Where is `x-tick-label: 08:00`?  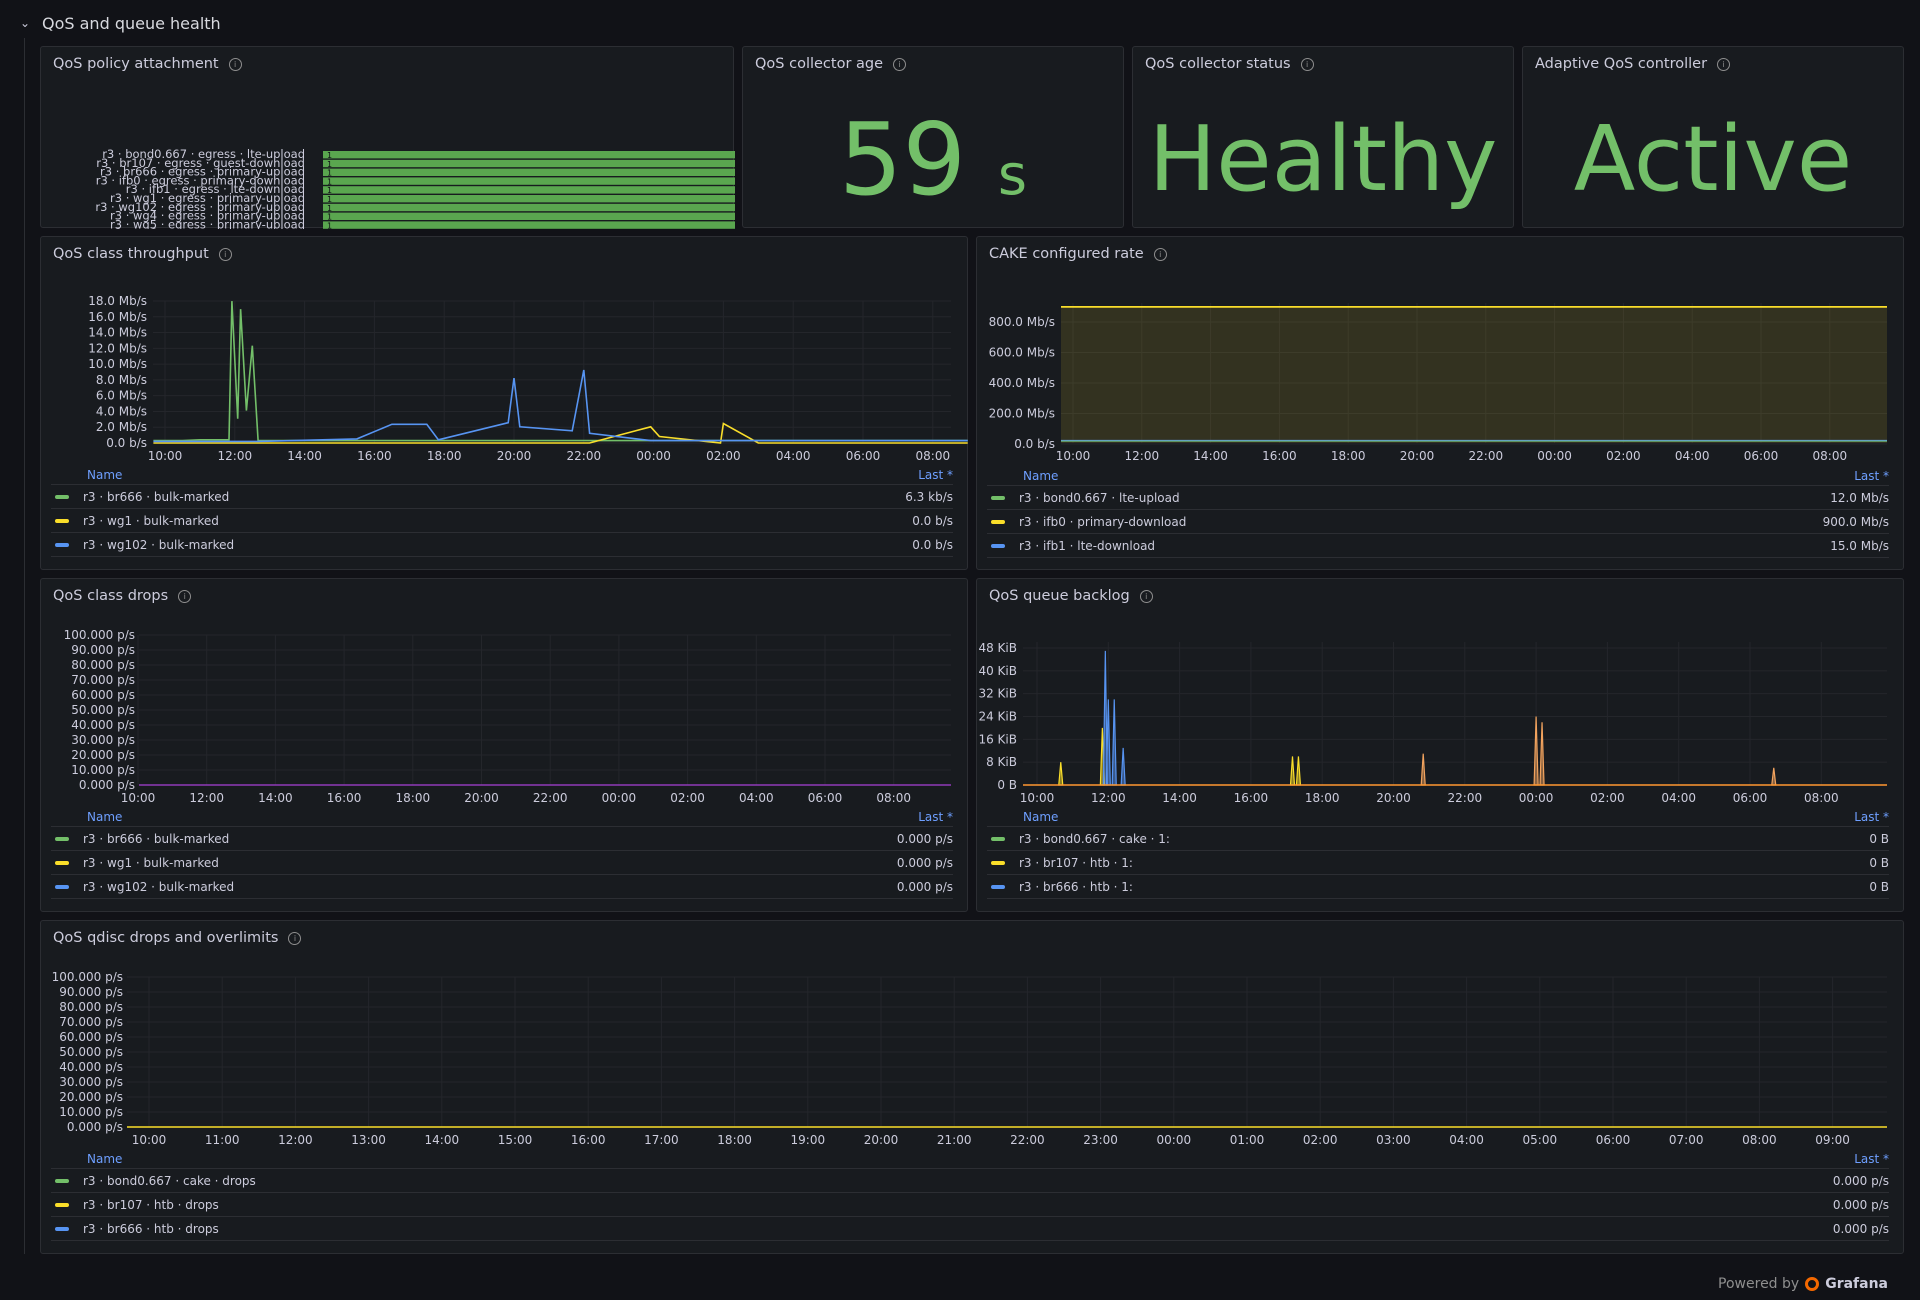
x-tick-label: 08:00 is located at coordinates (1821, 798).